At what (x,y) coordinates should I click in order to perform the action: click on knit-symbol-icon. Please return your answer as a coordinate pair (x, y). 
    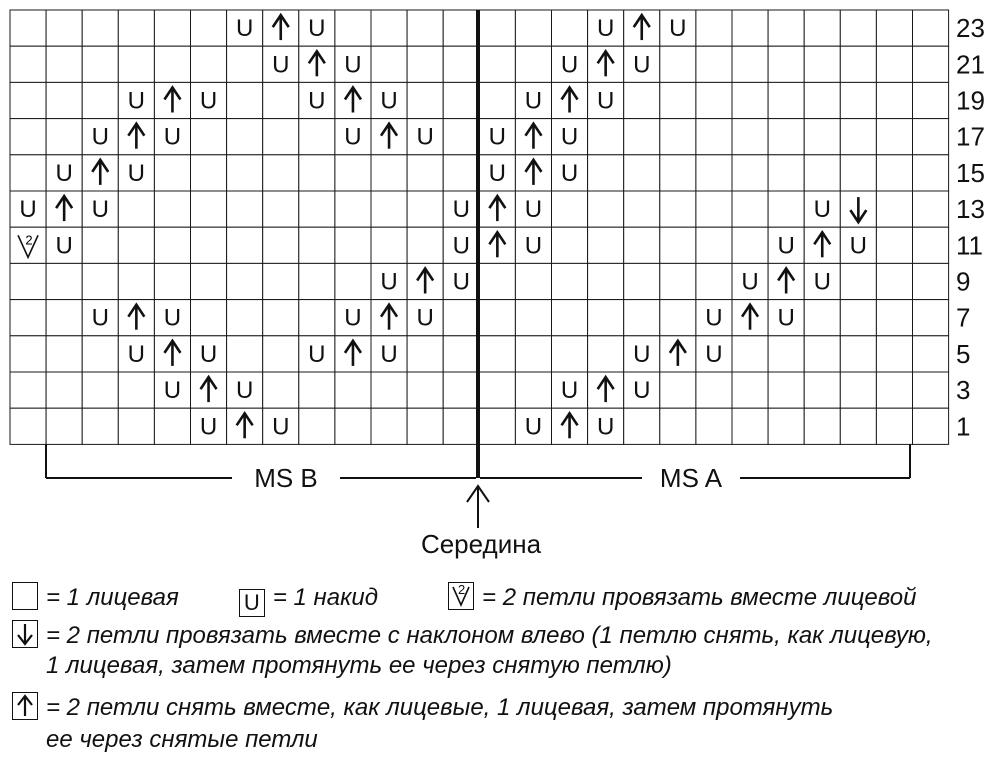
    Looking at the image, I should click on (25, 596).